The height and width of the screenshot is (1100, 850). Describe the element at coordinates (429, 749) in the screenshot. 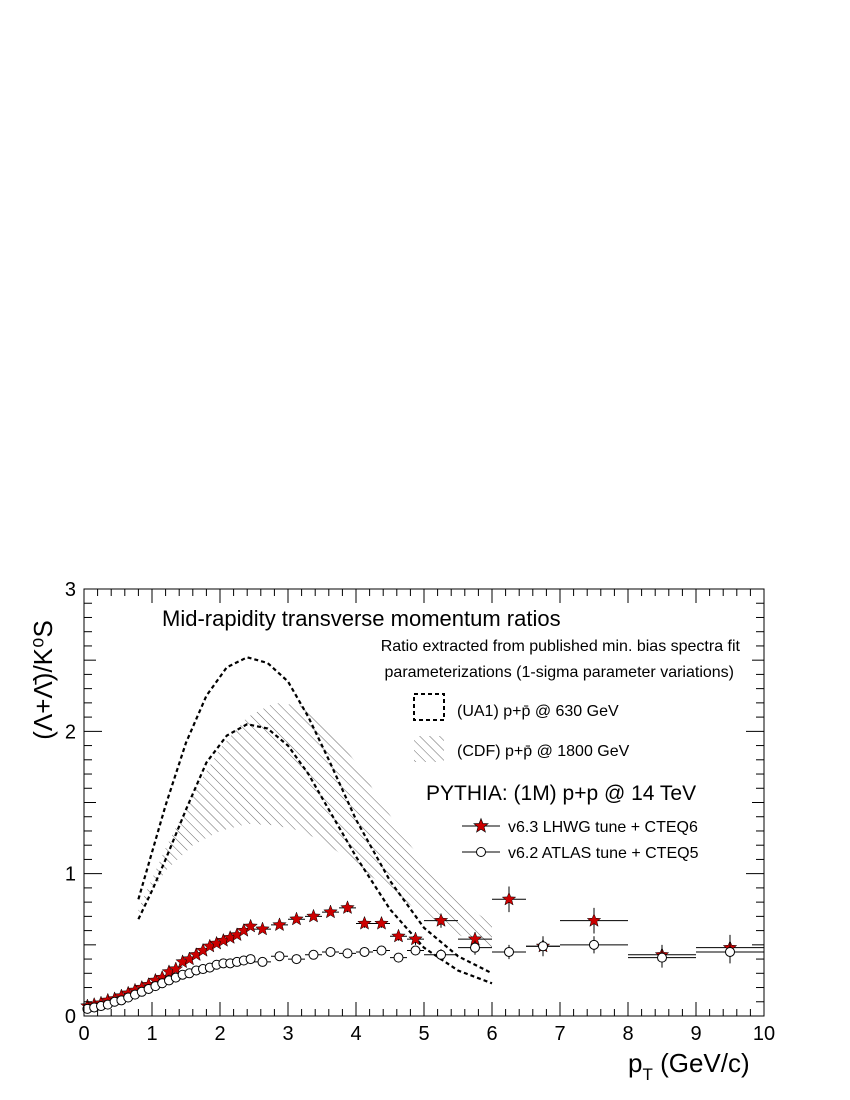

I see `legend-cdf-swatch` at that location.